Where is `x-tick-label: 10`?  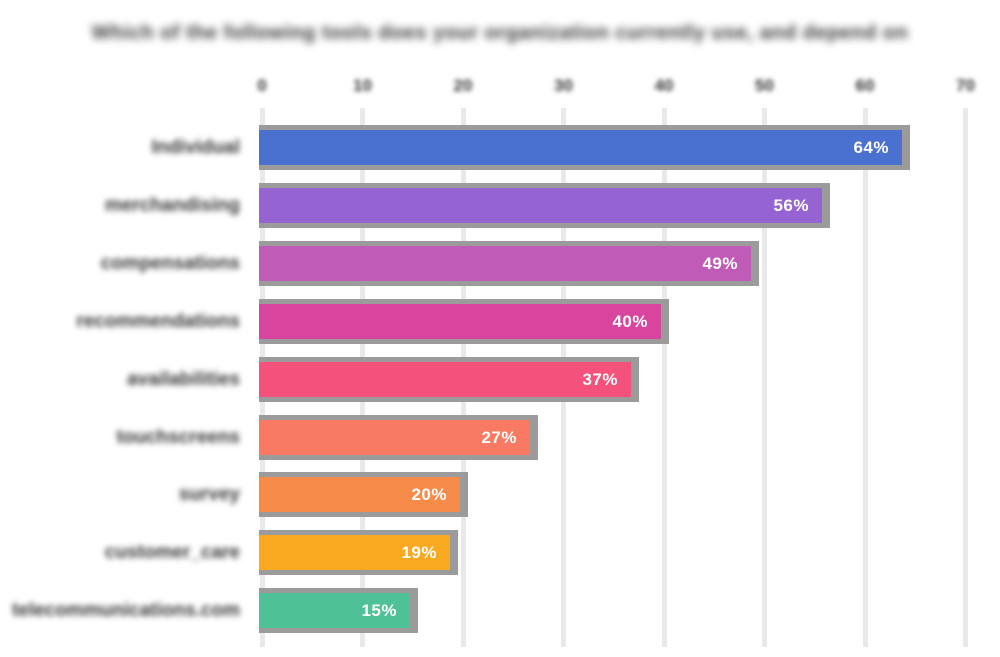 x-tick-label: 10 is located at coordinates (362, 85).